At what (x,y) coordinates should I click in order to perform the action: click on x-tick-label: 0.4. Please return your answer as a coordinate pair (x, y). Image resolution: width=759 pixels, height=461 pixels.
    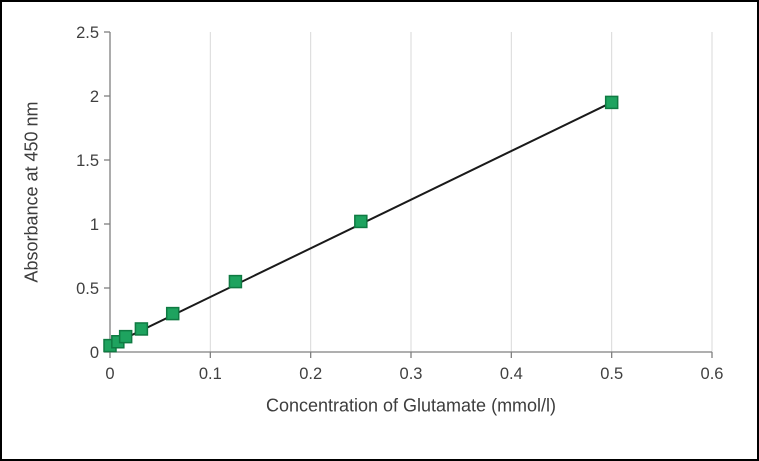
    Looking at the image, I should click on (511, 374).